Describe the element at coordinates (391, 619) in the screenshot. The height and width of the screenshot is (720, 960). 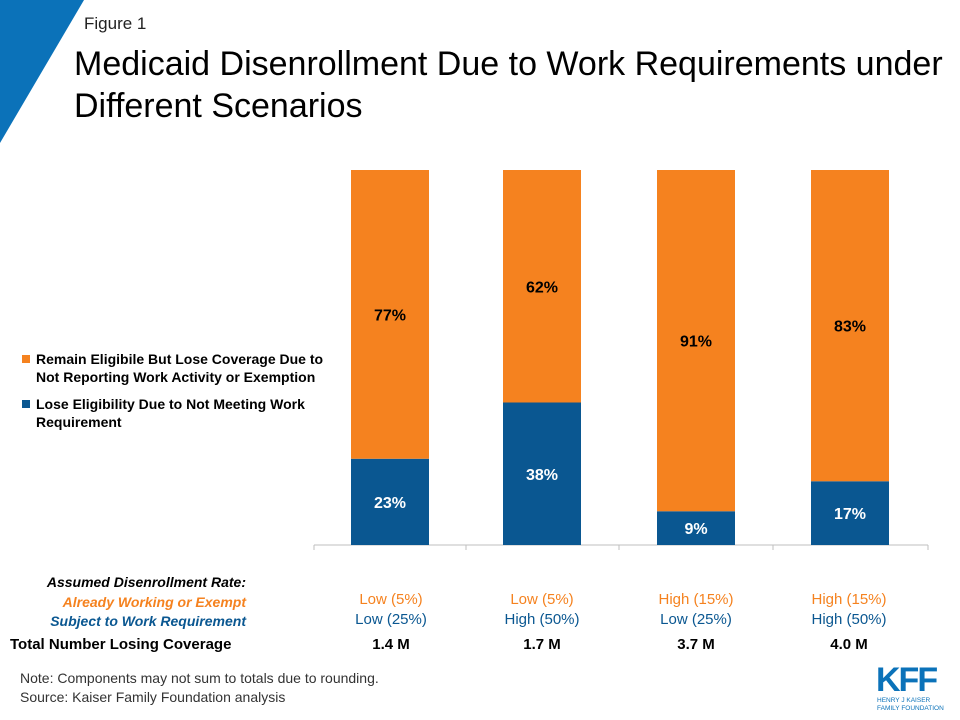
I see `scenario-1-subject-rate: Low (25%)` at that location.